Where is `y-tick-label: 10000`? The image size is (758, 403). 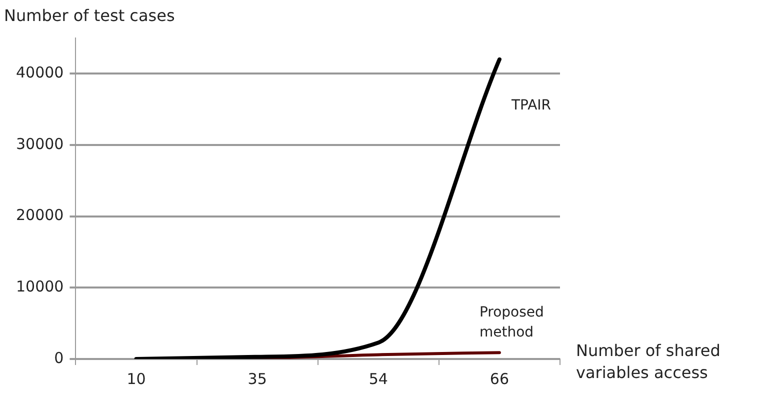
y-tick-label: 10000 is located at coordinates (40, 287).